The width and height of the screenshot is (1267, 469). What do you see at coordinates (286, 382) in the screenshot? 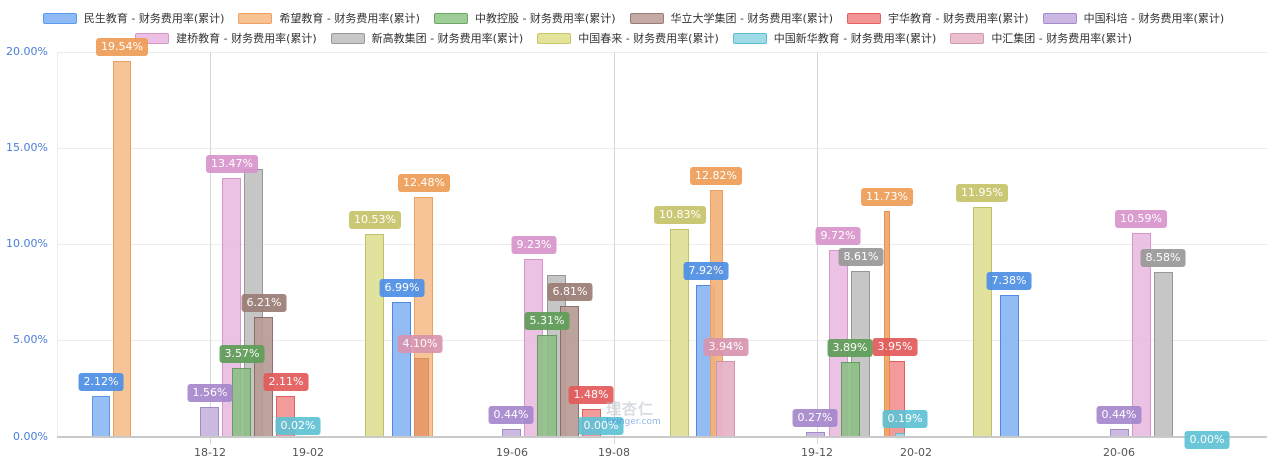
I see `value-label: 2.11%` at bounding box center [286, 382].